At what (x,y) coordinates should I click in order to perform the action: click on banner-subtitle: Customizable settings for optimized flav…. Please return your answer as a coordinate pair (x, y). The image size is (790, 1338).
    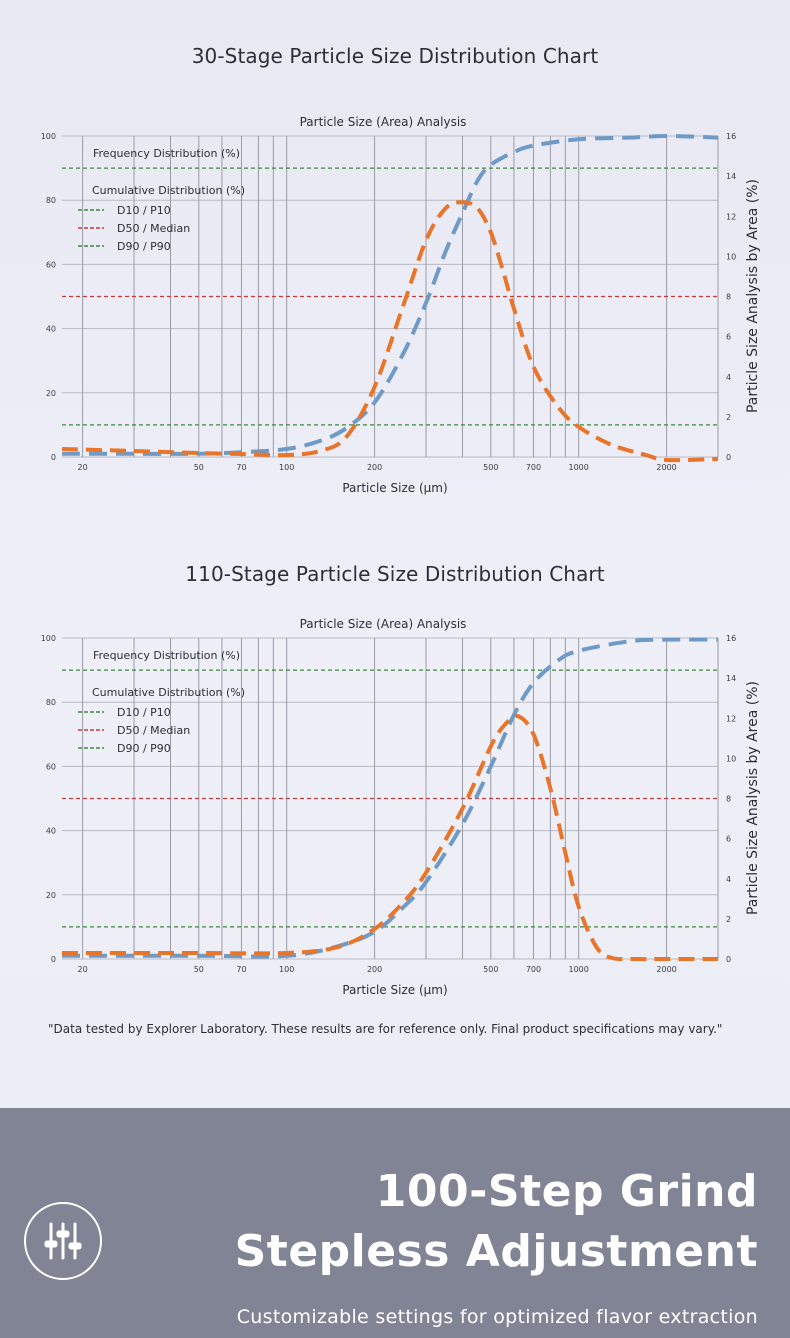
    Looking at the image, I should click on (497, 1317).